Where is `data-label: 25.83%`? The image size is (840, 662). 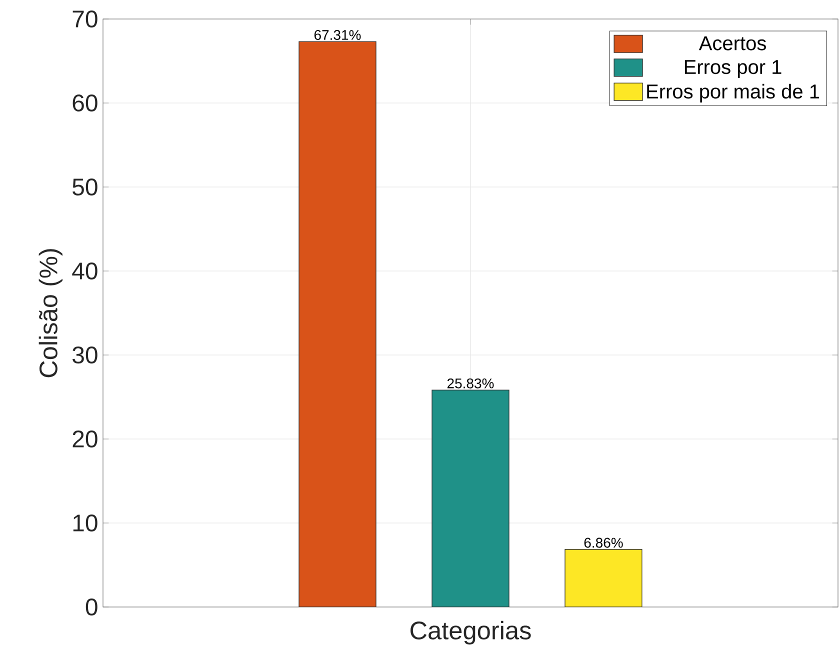 data-label: 25.83% is located at coordinates (470, 383).